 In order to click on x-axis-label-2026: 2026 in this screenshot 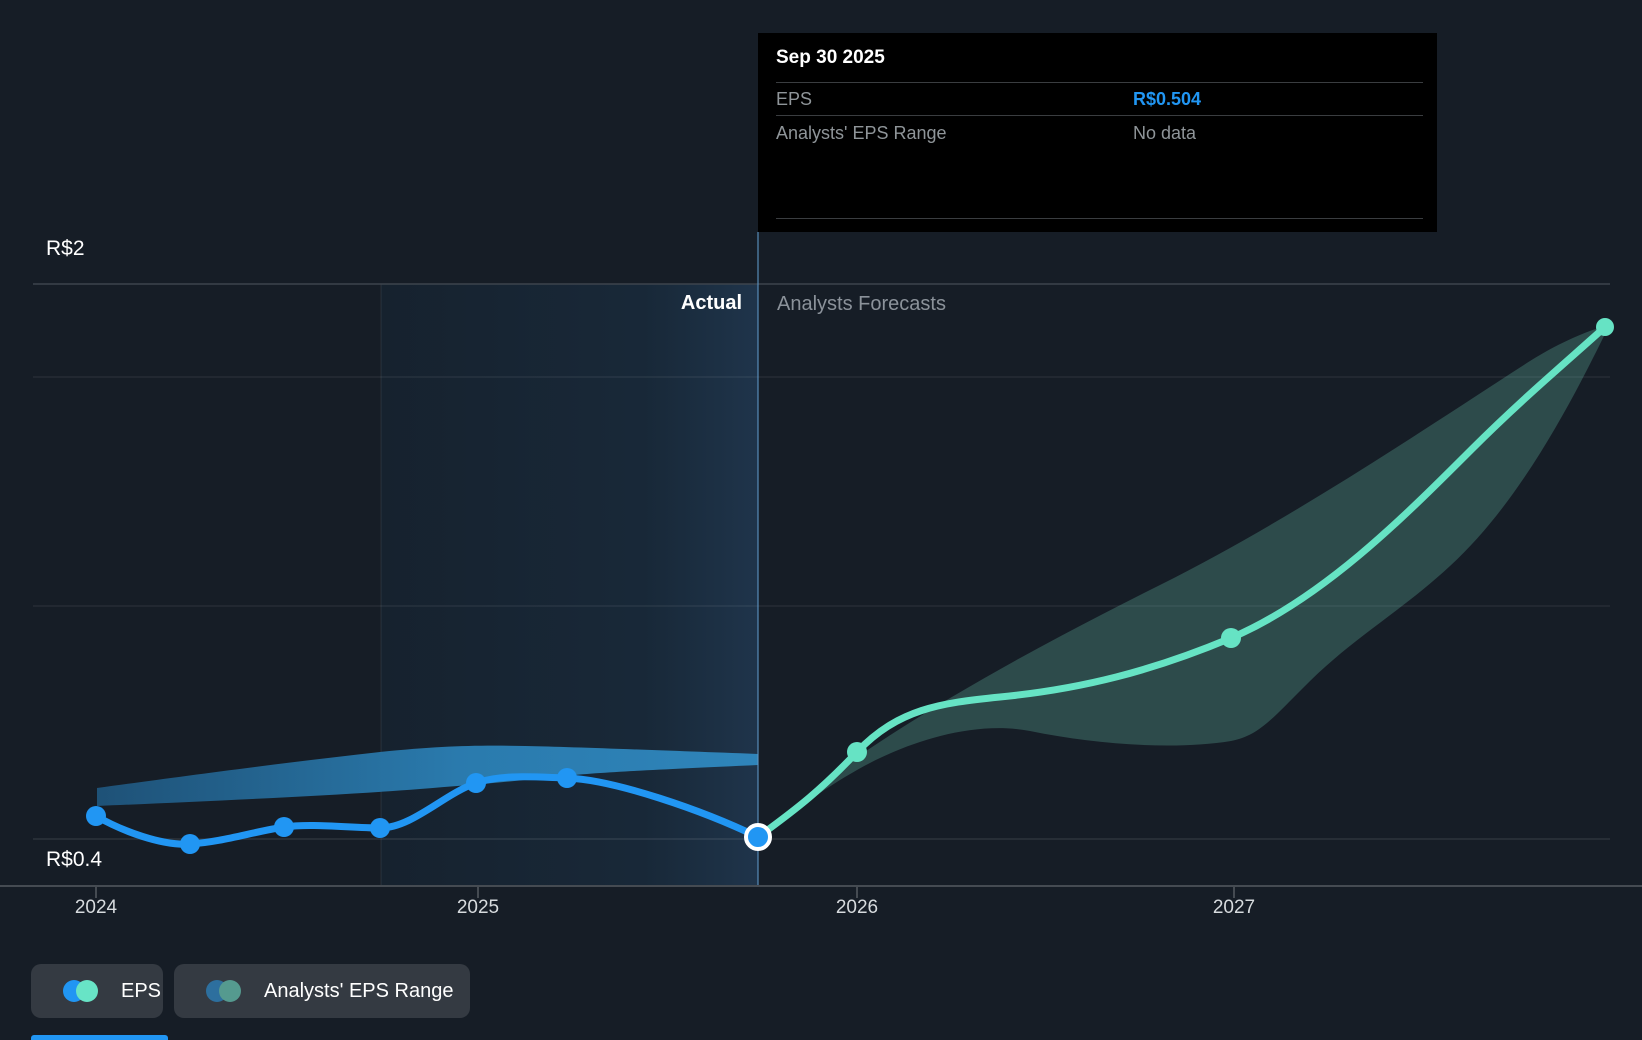, I will do `click(857, 907)`.